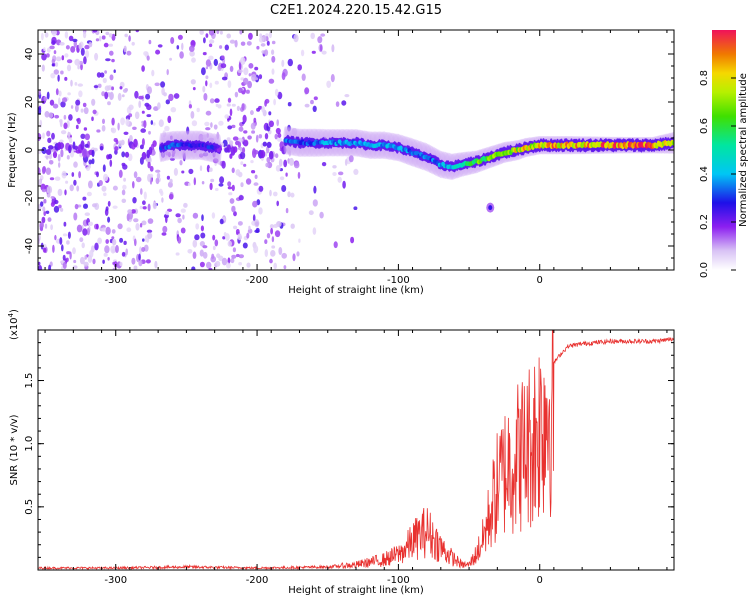  What do you see at coordinates (743, 150) in the screenshot?
I see `colorbar-label: Normalized spectral amplitude` at bounding box center [743, 150].